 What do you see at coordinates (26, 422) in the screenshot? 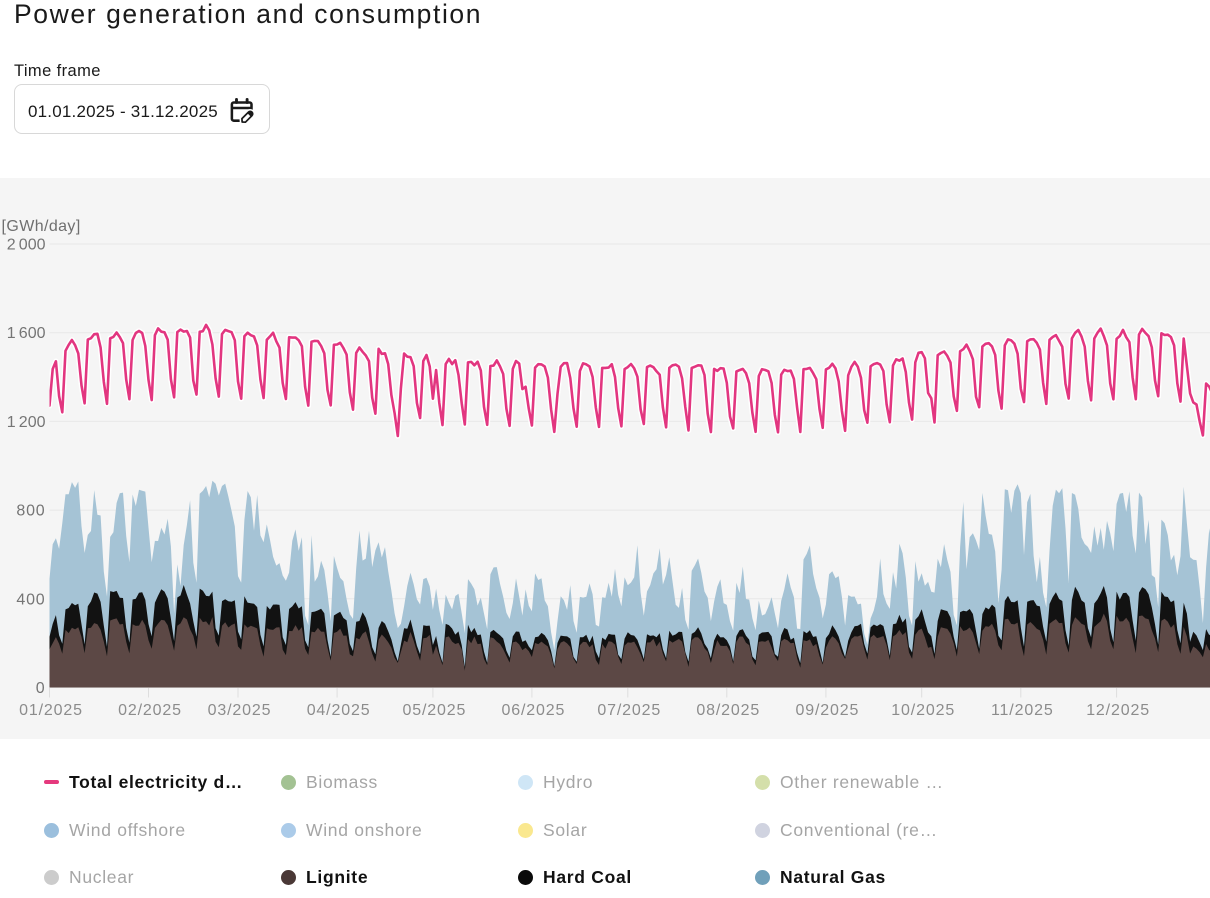
I see `svg-text: 1 200` at bounding box center [26, 422].